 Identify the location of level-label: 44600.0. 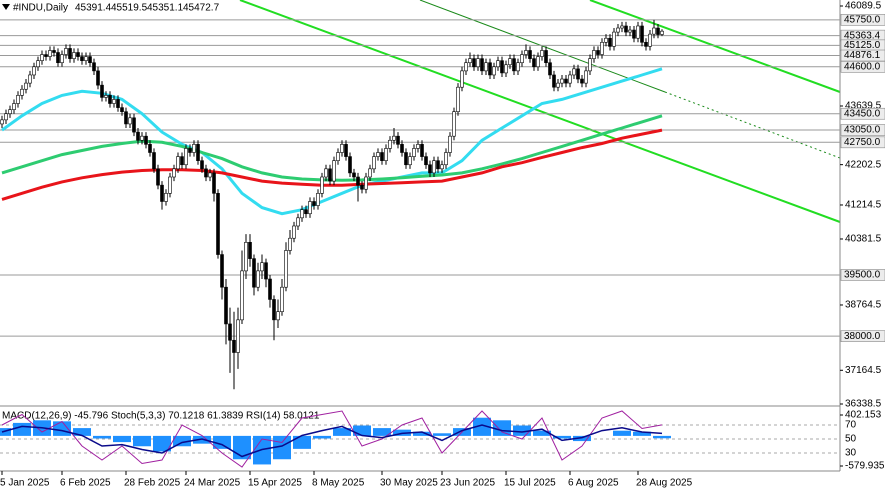
(862, 66).